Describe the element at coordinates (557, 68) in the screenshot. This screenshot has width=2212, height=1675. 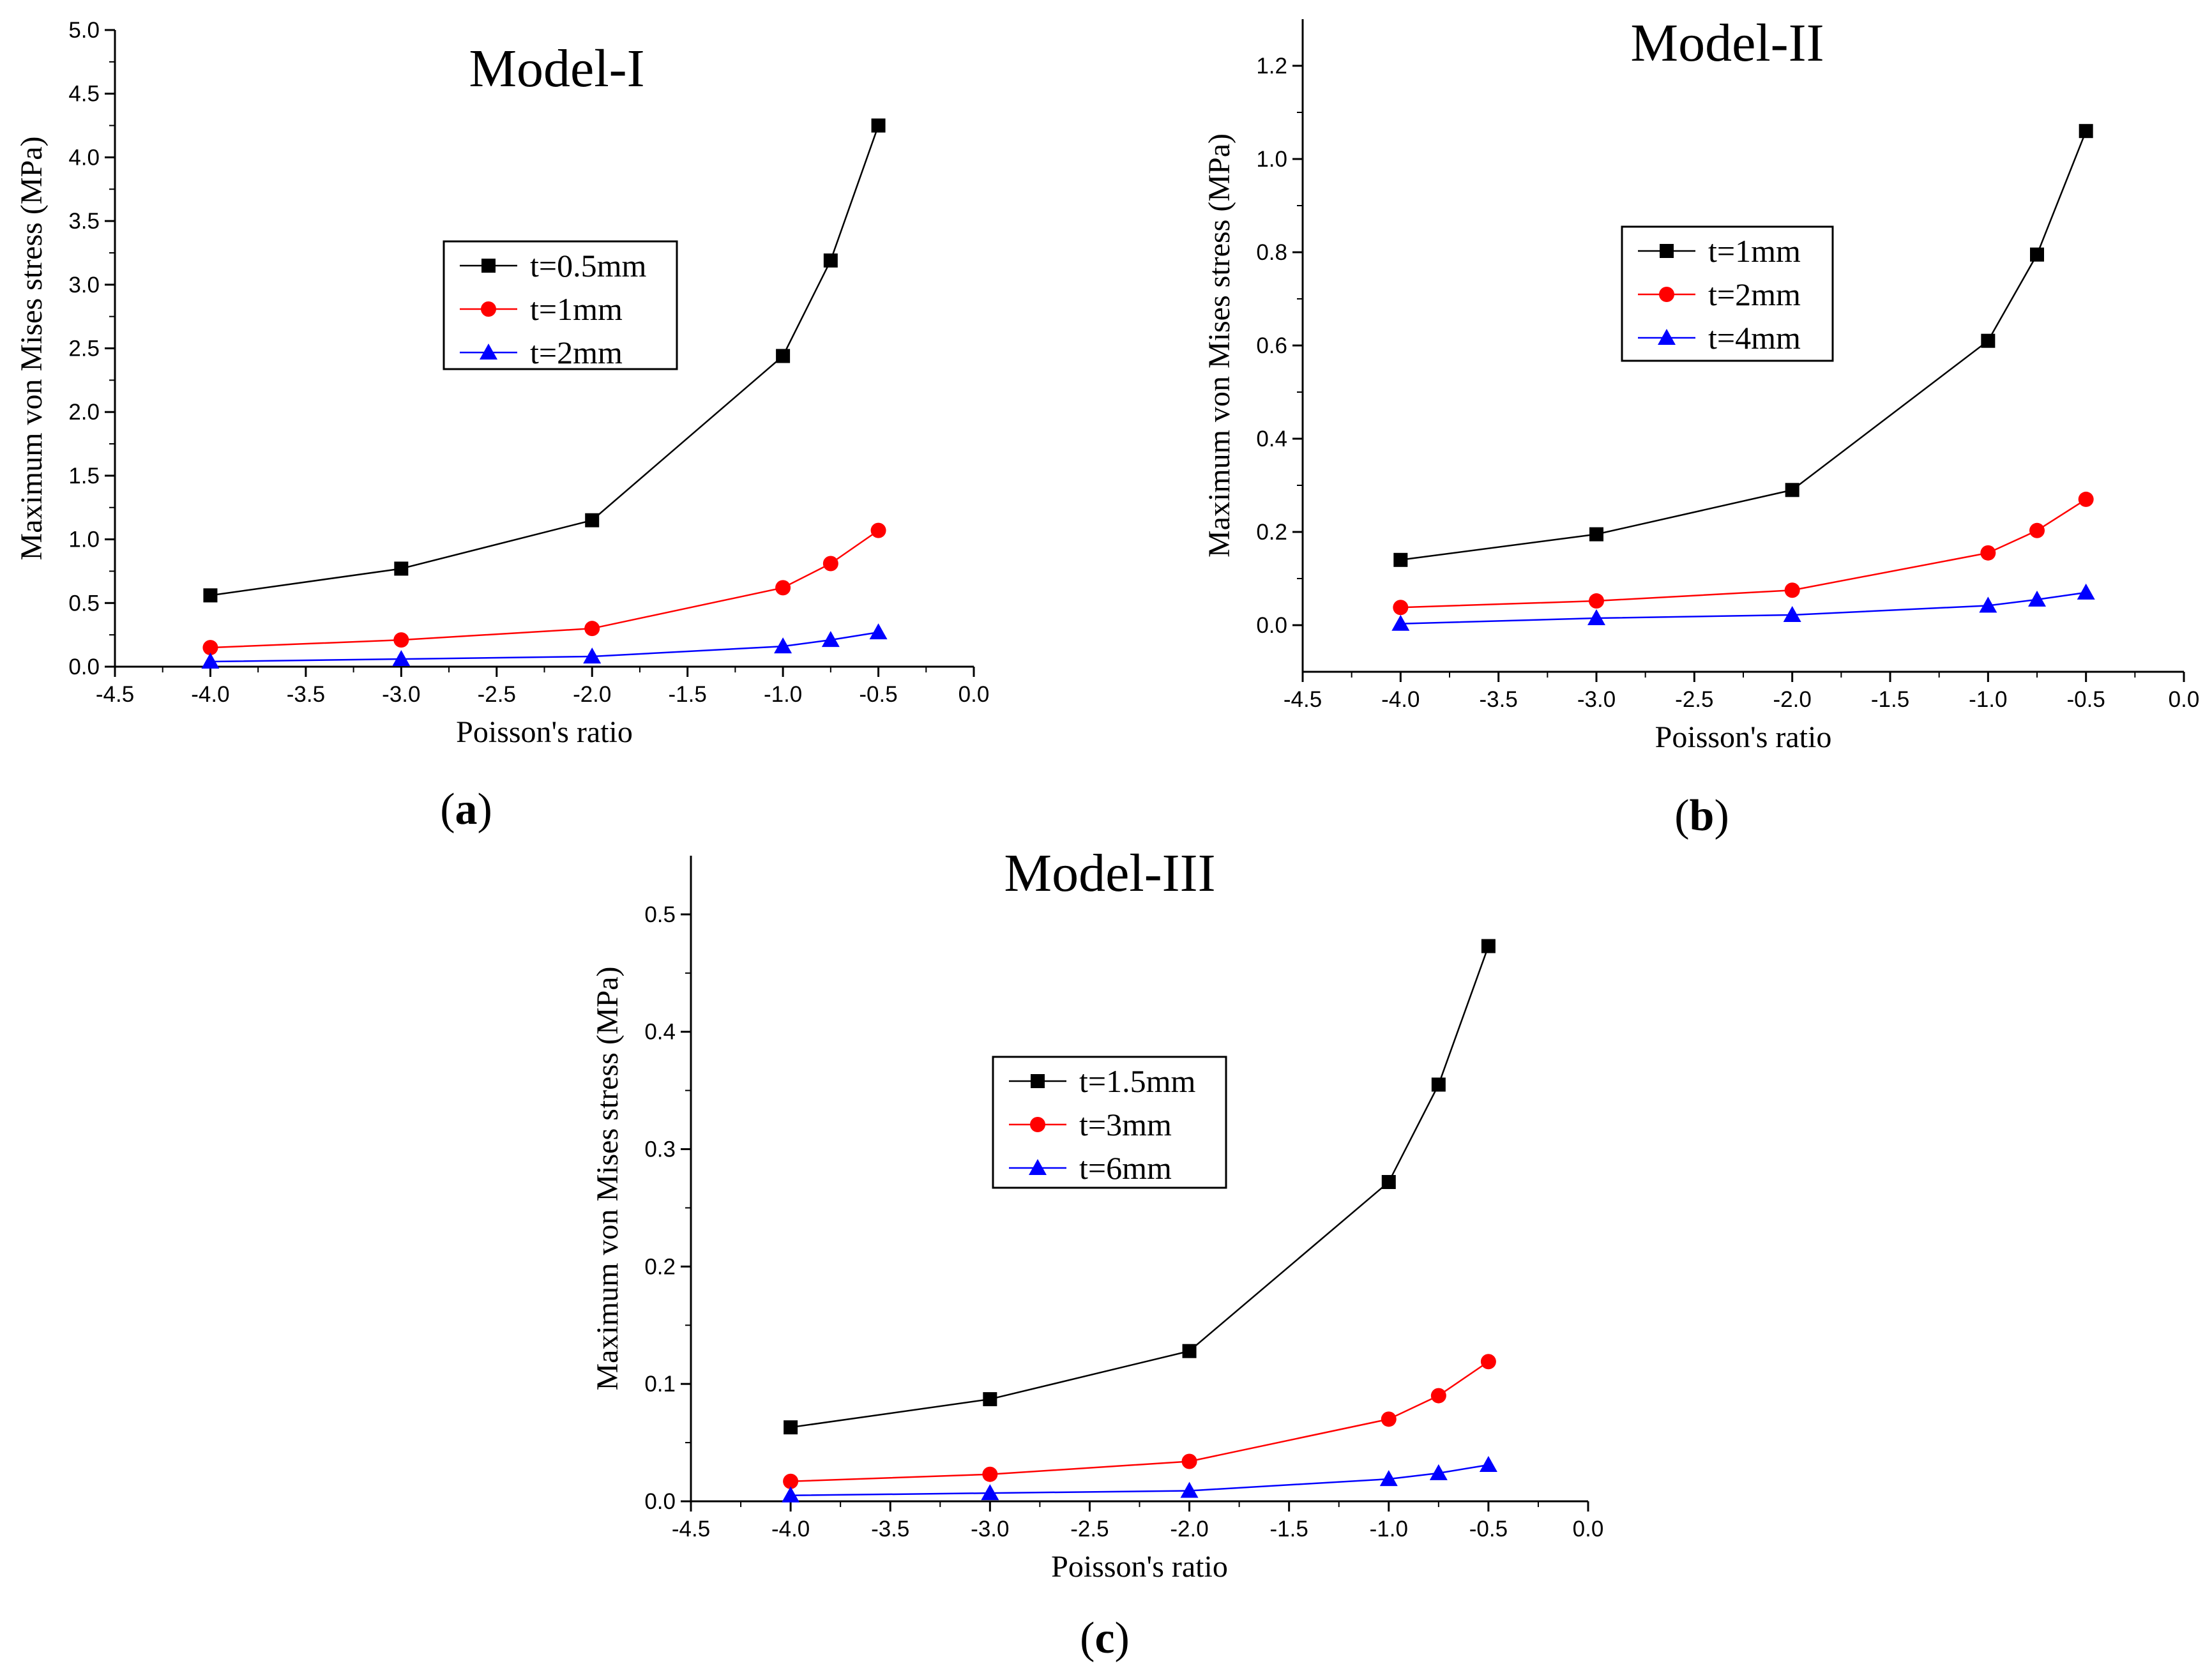
I see `chart-title: Model-I` at that location.